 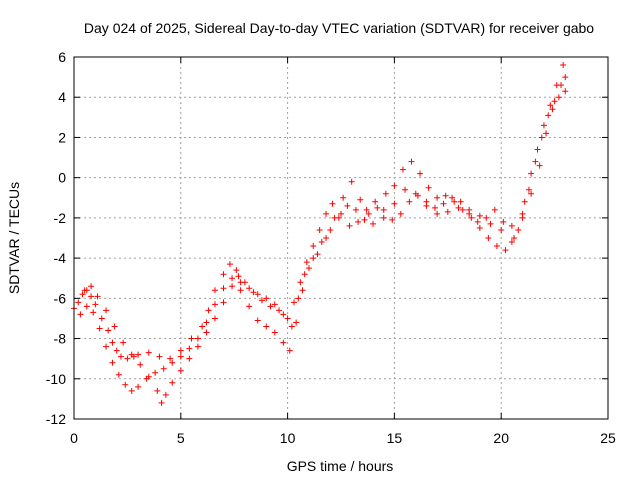 What do you see at coordinates (60, 258) in the screenshot?
I see `y-tick-label: -4` at bounding box center [60, 258].